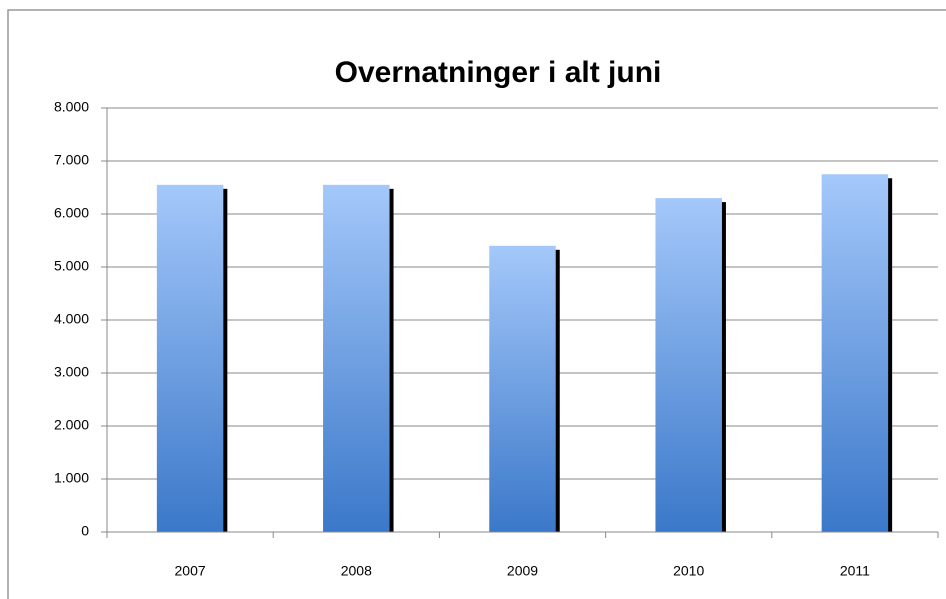 The width and height of the screenshot is (946, 599). What do you see at coordinates (71, 213) in the screenshot?
I see `y-tick-label: 6.000` at bounding box center [71, 213].